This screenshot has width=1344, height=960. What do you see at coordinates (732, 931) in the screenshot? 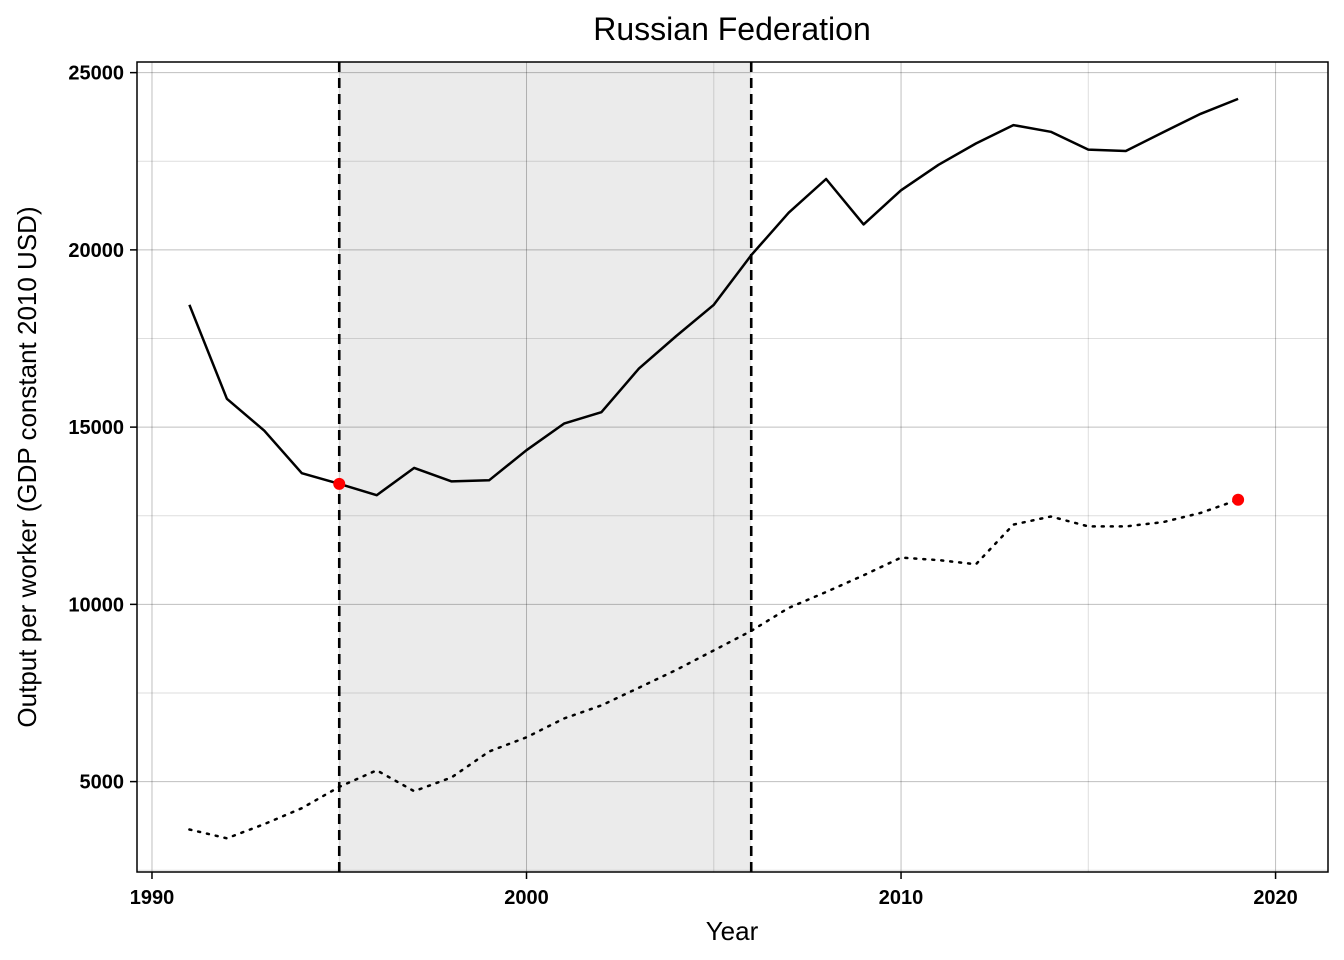
I see `x-axis-title: Year` at bounding box center [732, 931].